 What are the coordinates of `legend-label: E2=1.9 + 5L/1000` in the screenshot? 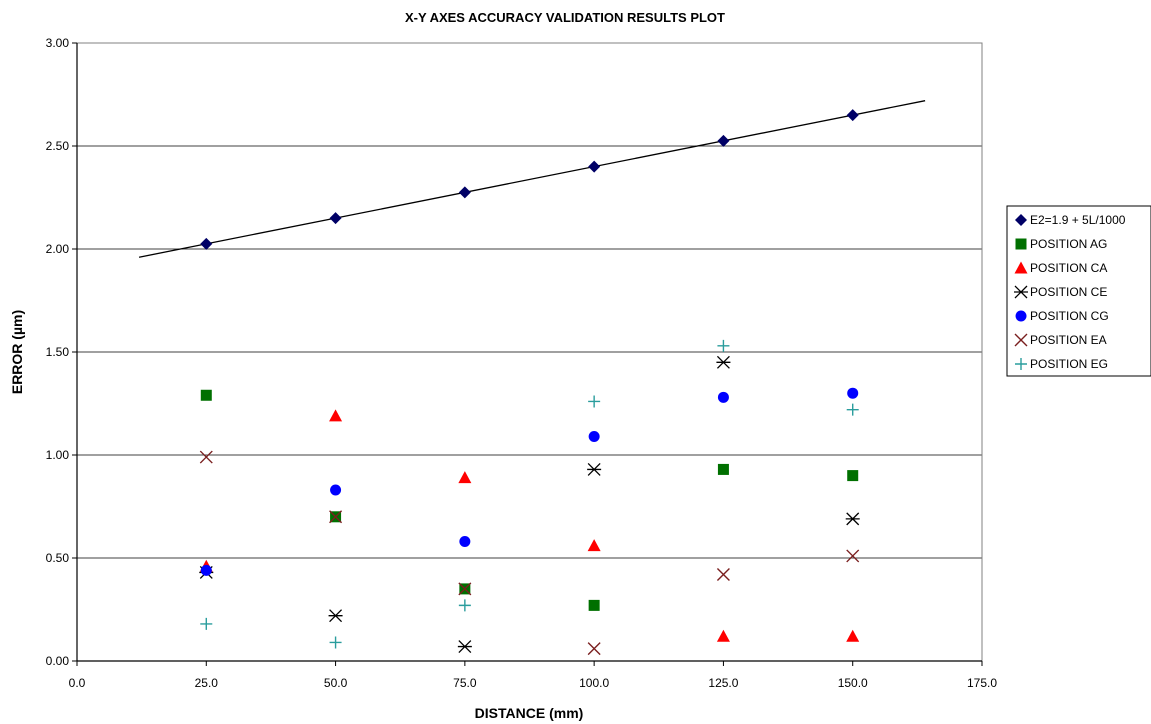 It's located at (1078, 220).